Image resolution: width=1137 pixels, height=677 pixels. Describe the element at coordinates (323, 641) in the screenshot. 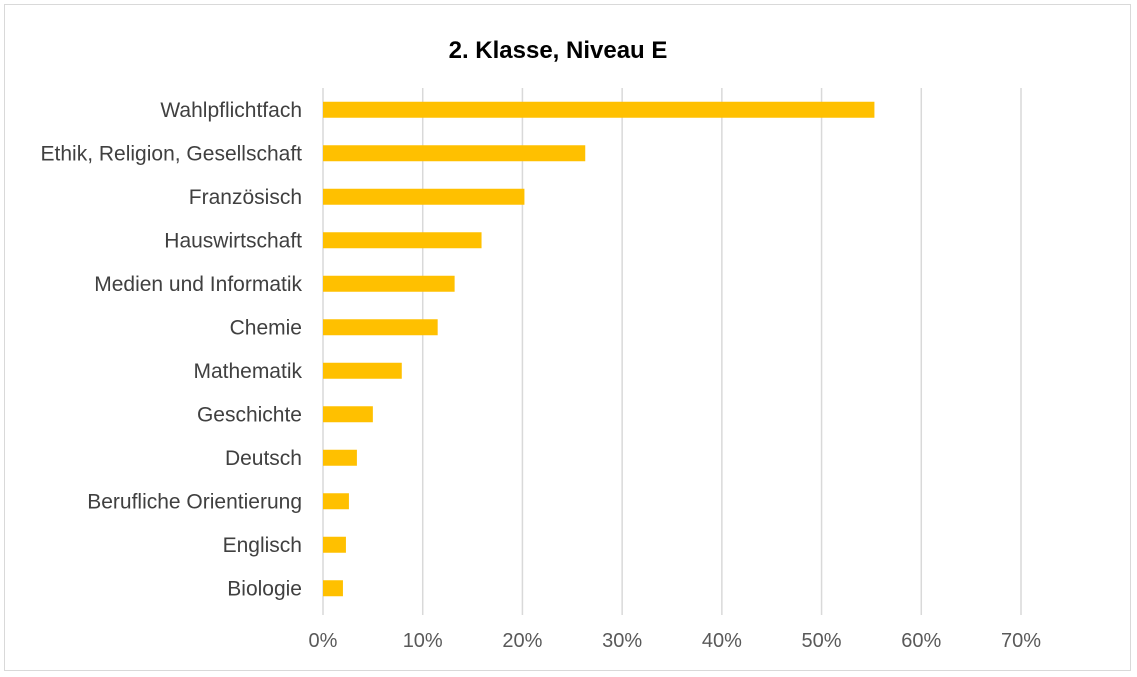

I see `x-tick-label: 0%` at that location.